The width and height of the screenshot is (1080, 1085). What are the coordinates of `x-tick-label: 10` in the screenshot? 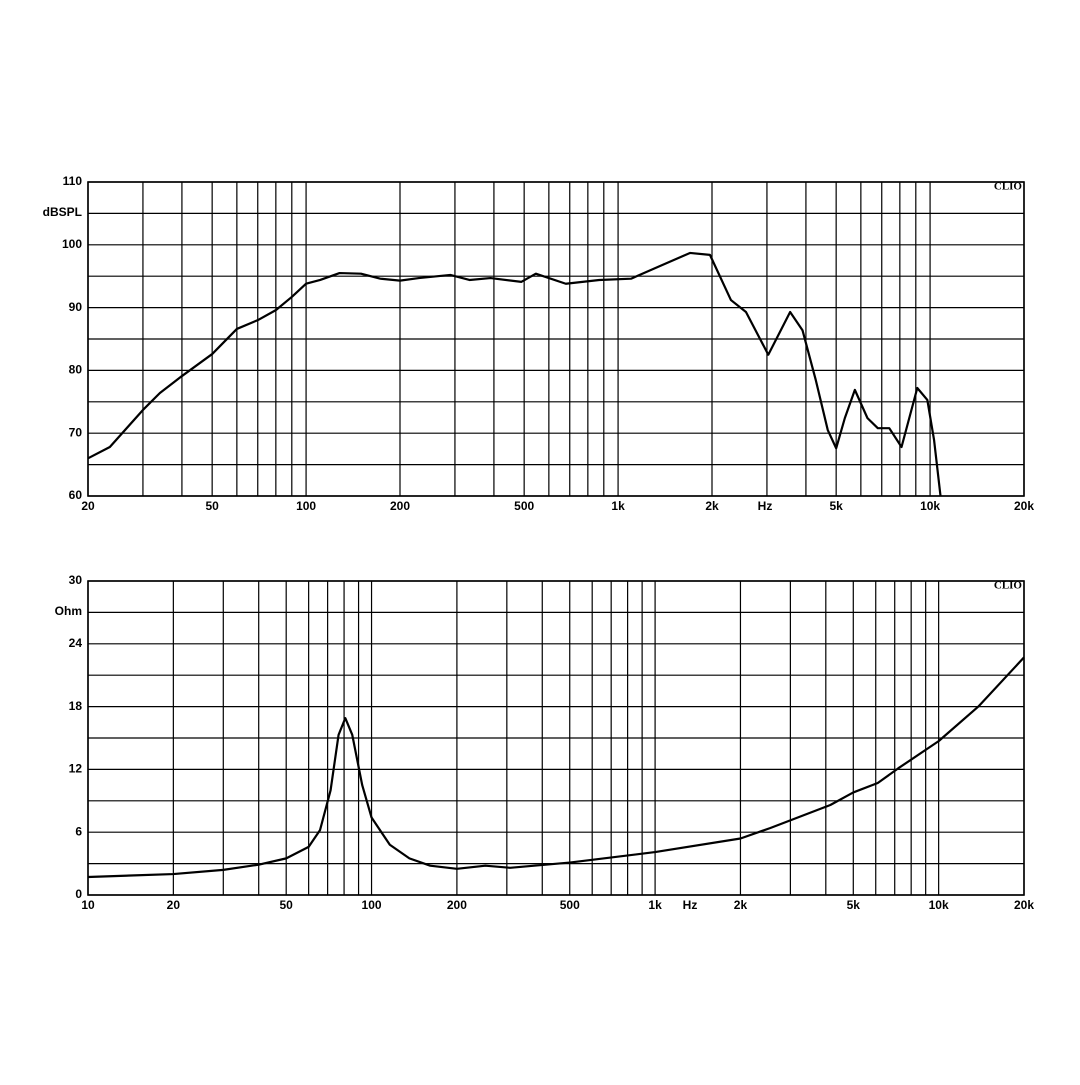 It's located at (88, 905).